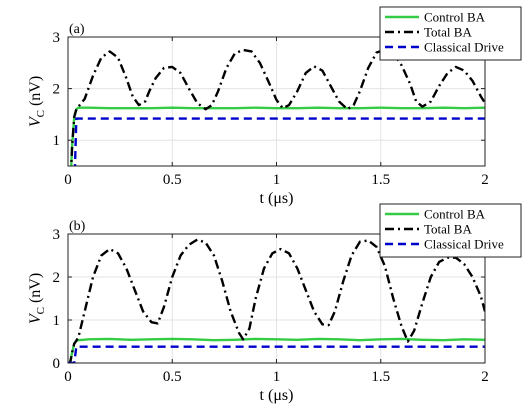 The image size is (531, 415). I want to click on y-tick-label: 0, so click(57, 364).